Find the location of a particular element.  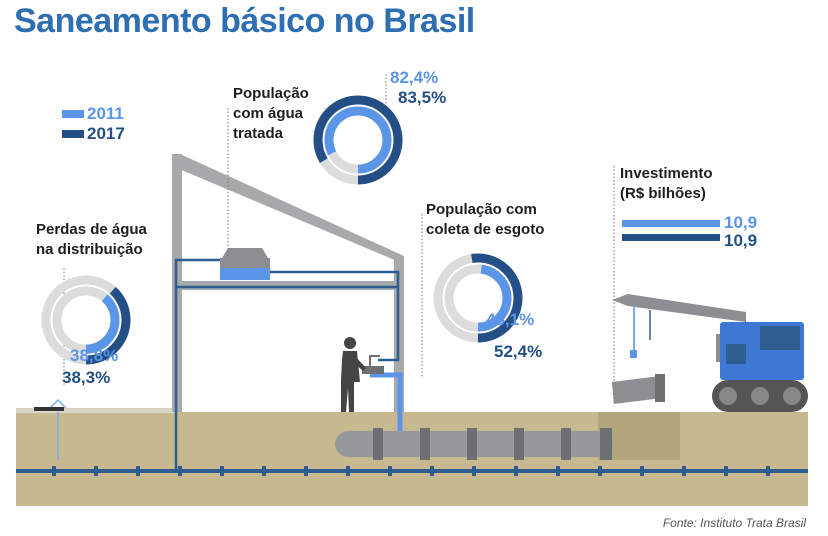

perdas-ring-2017 is located at coordinates (86, 320).